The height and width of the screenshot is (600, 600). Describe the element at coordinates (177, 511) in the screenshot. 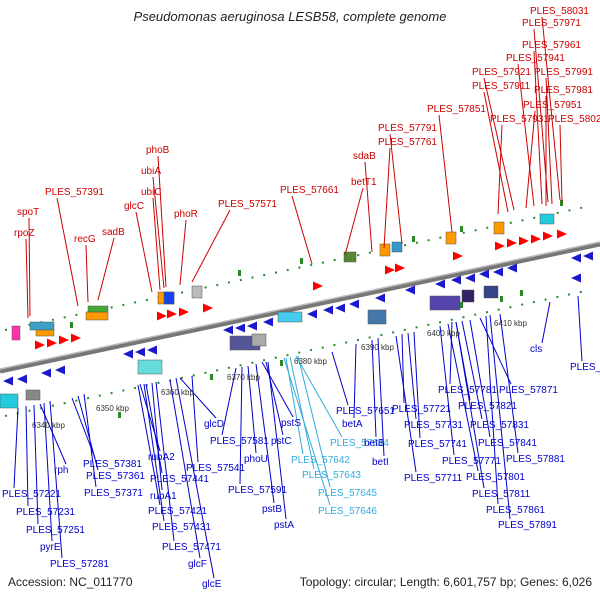

I see `gene-label-lower: PLES_57421` at that location.